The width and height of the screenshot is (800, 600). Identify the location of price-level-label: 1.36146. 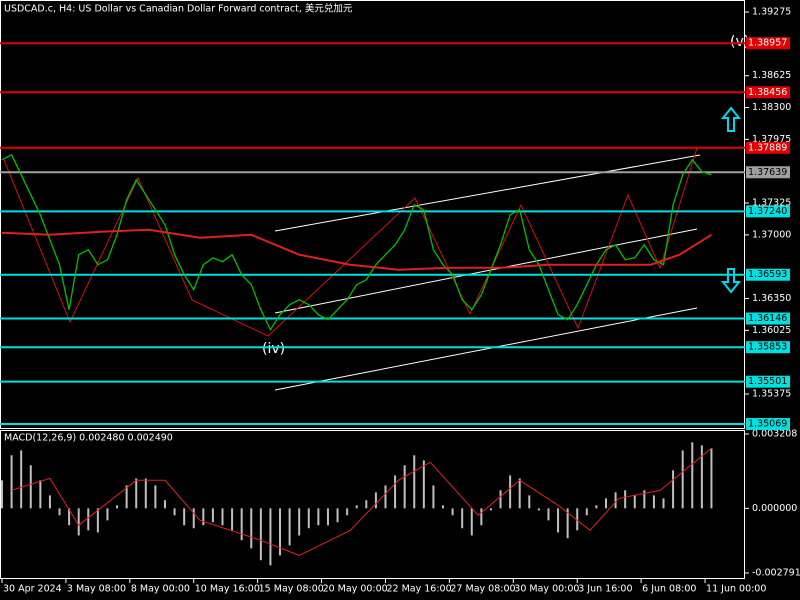
(767, 318).